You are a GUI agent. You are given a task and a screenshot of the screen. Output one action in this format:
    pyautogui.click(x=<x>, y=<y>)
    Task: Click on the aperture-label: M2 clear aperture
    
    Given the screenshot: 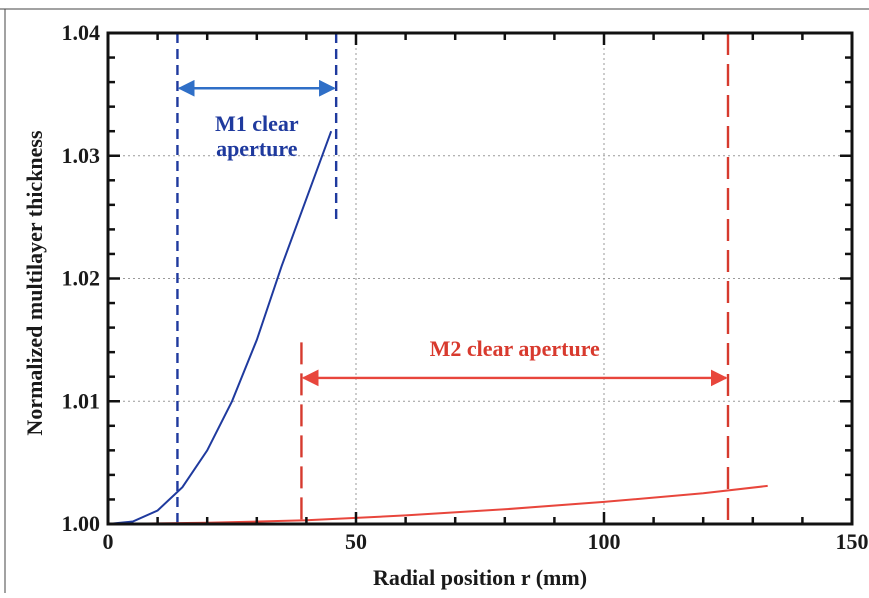 What is the action you would take?
    pyautogui.click(x=515, y=348)
    